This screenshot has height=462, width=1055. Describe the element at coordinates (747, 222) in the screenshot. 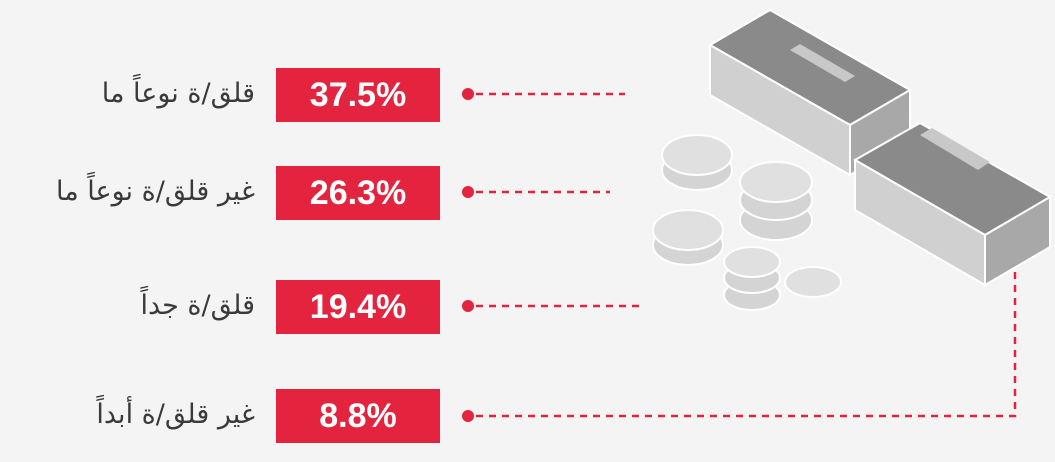

I see `coins` at that location.